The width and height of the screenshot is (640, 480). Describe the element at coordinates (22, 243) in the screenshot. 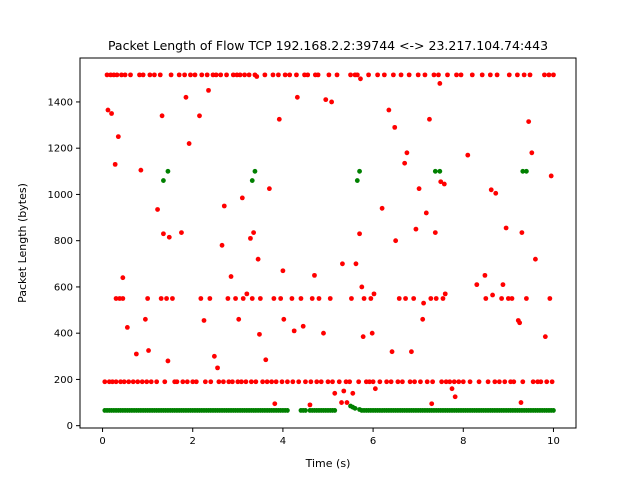

I see `y-axis-label: Packet Length (bytes)` at that location.